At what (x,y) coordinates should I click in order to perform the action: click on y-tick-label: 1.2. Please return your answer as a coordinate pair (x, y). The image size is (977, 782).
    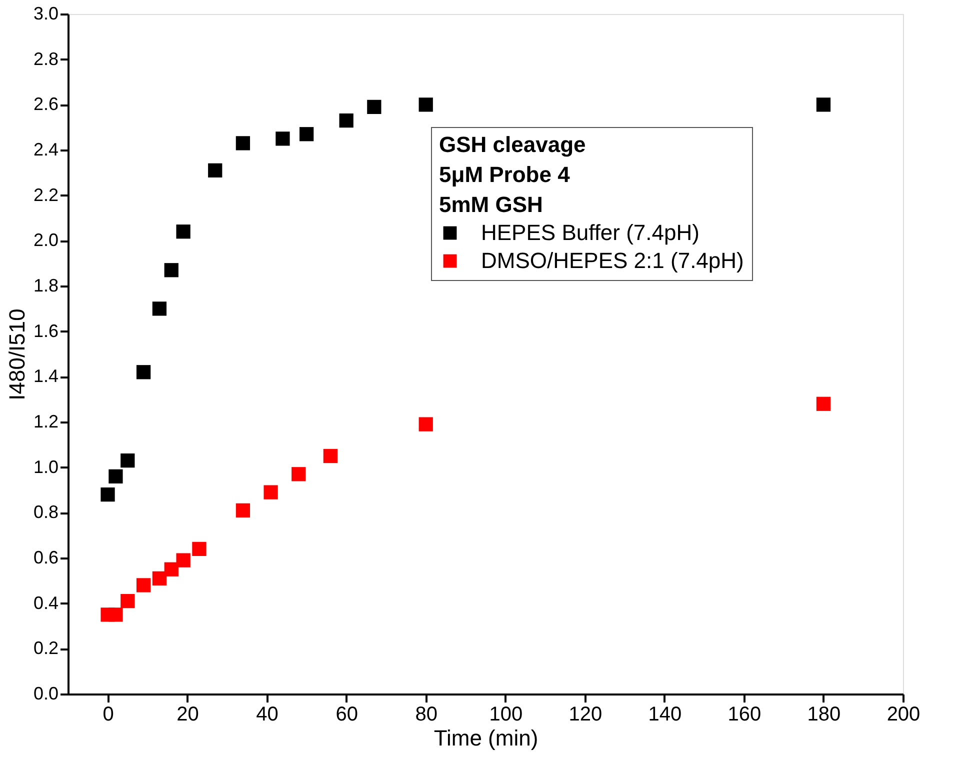
    Looking at the image, I should click on (45, 422).